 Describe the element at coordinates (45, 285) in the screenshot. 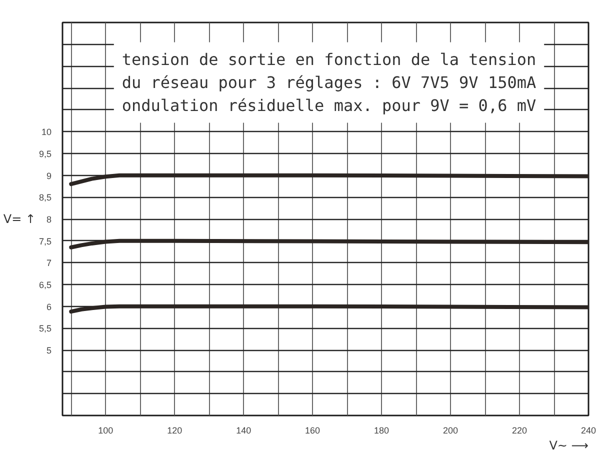

I see `y-tick-label: 6,5` at that location.